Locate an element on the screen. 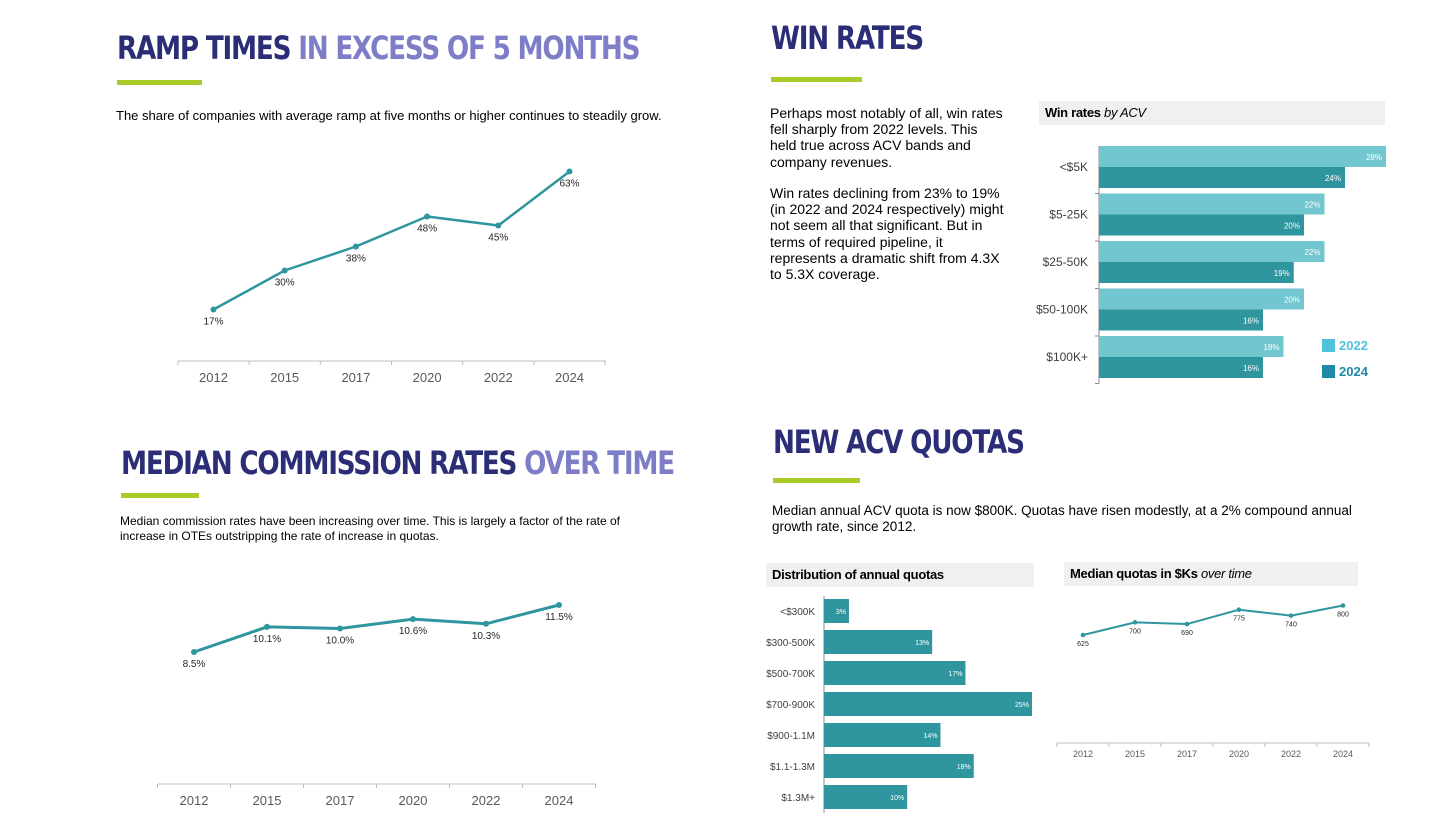  ramp-series-line is located at coordinates (391, 240).